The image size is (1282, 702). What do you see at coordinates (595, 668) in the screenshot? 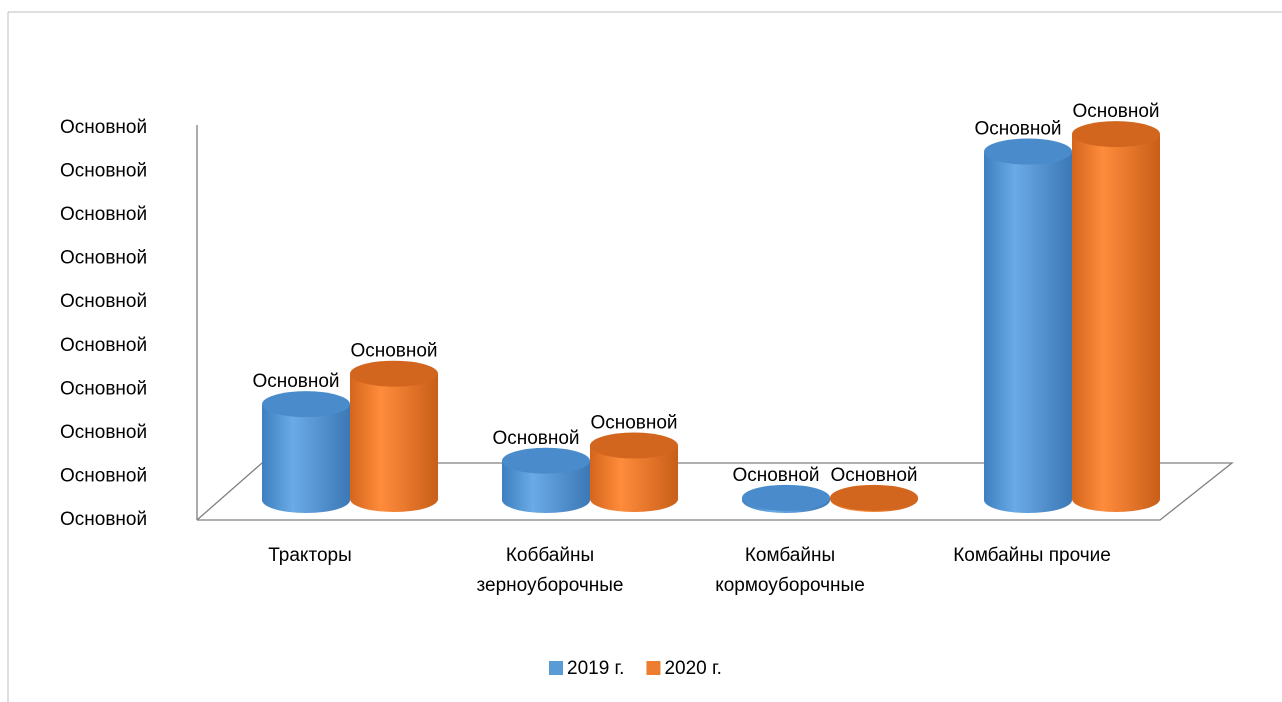
I see `legend-label: 2019 г.` at bounding box center [595, 668].